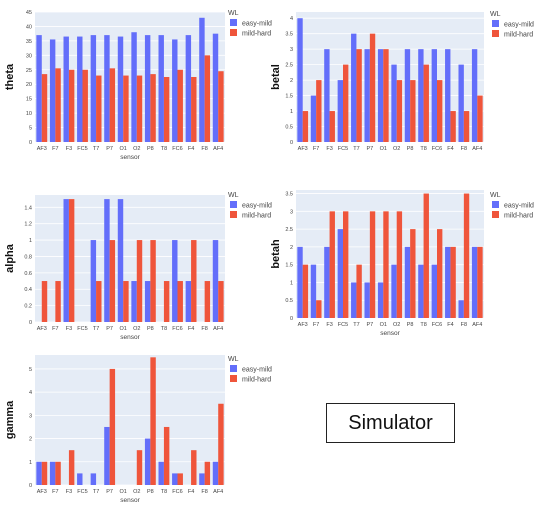  I want to click on bar-mild-hard-AF3, so click(305, 291).